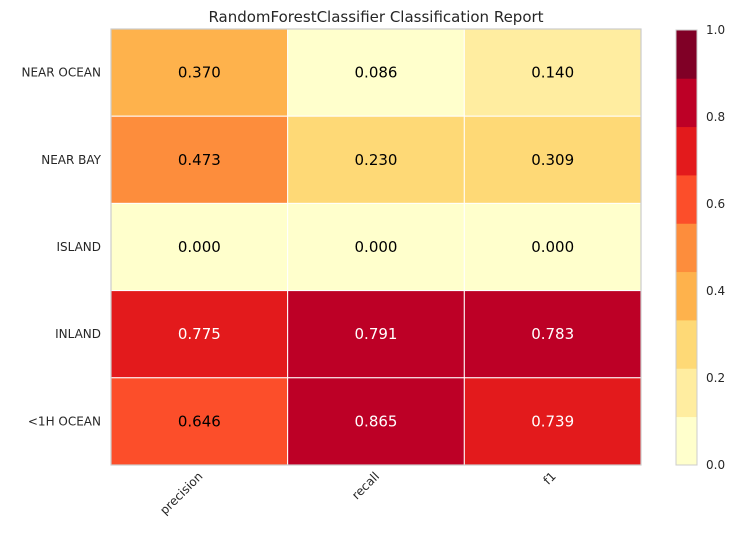  Describe the element at coordinates (181, 493) in the screenshot. I see `column-tick-label: precision` at that location.